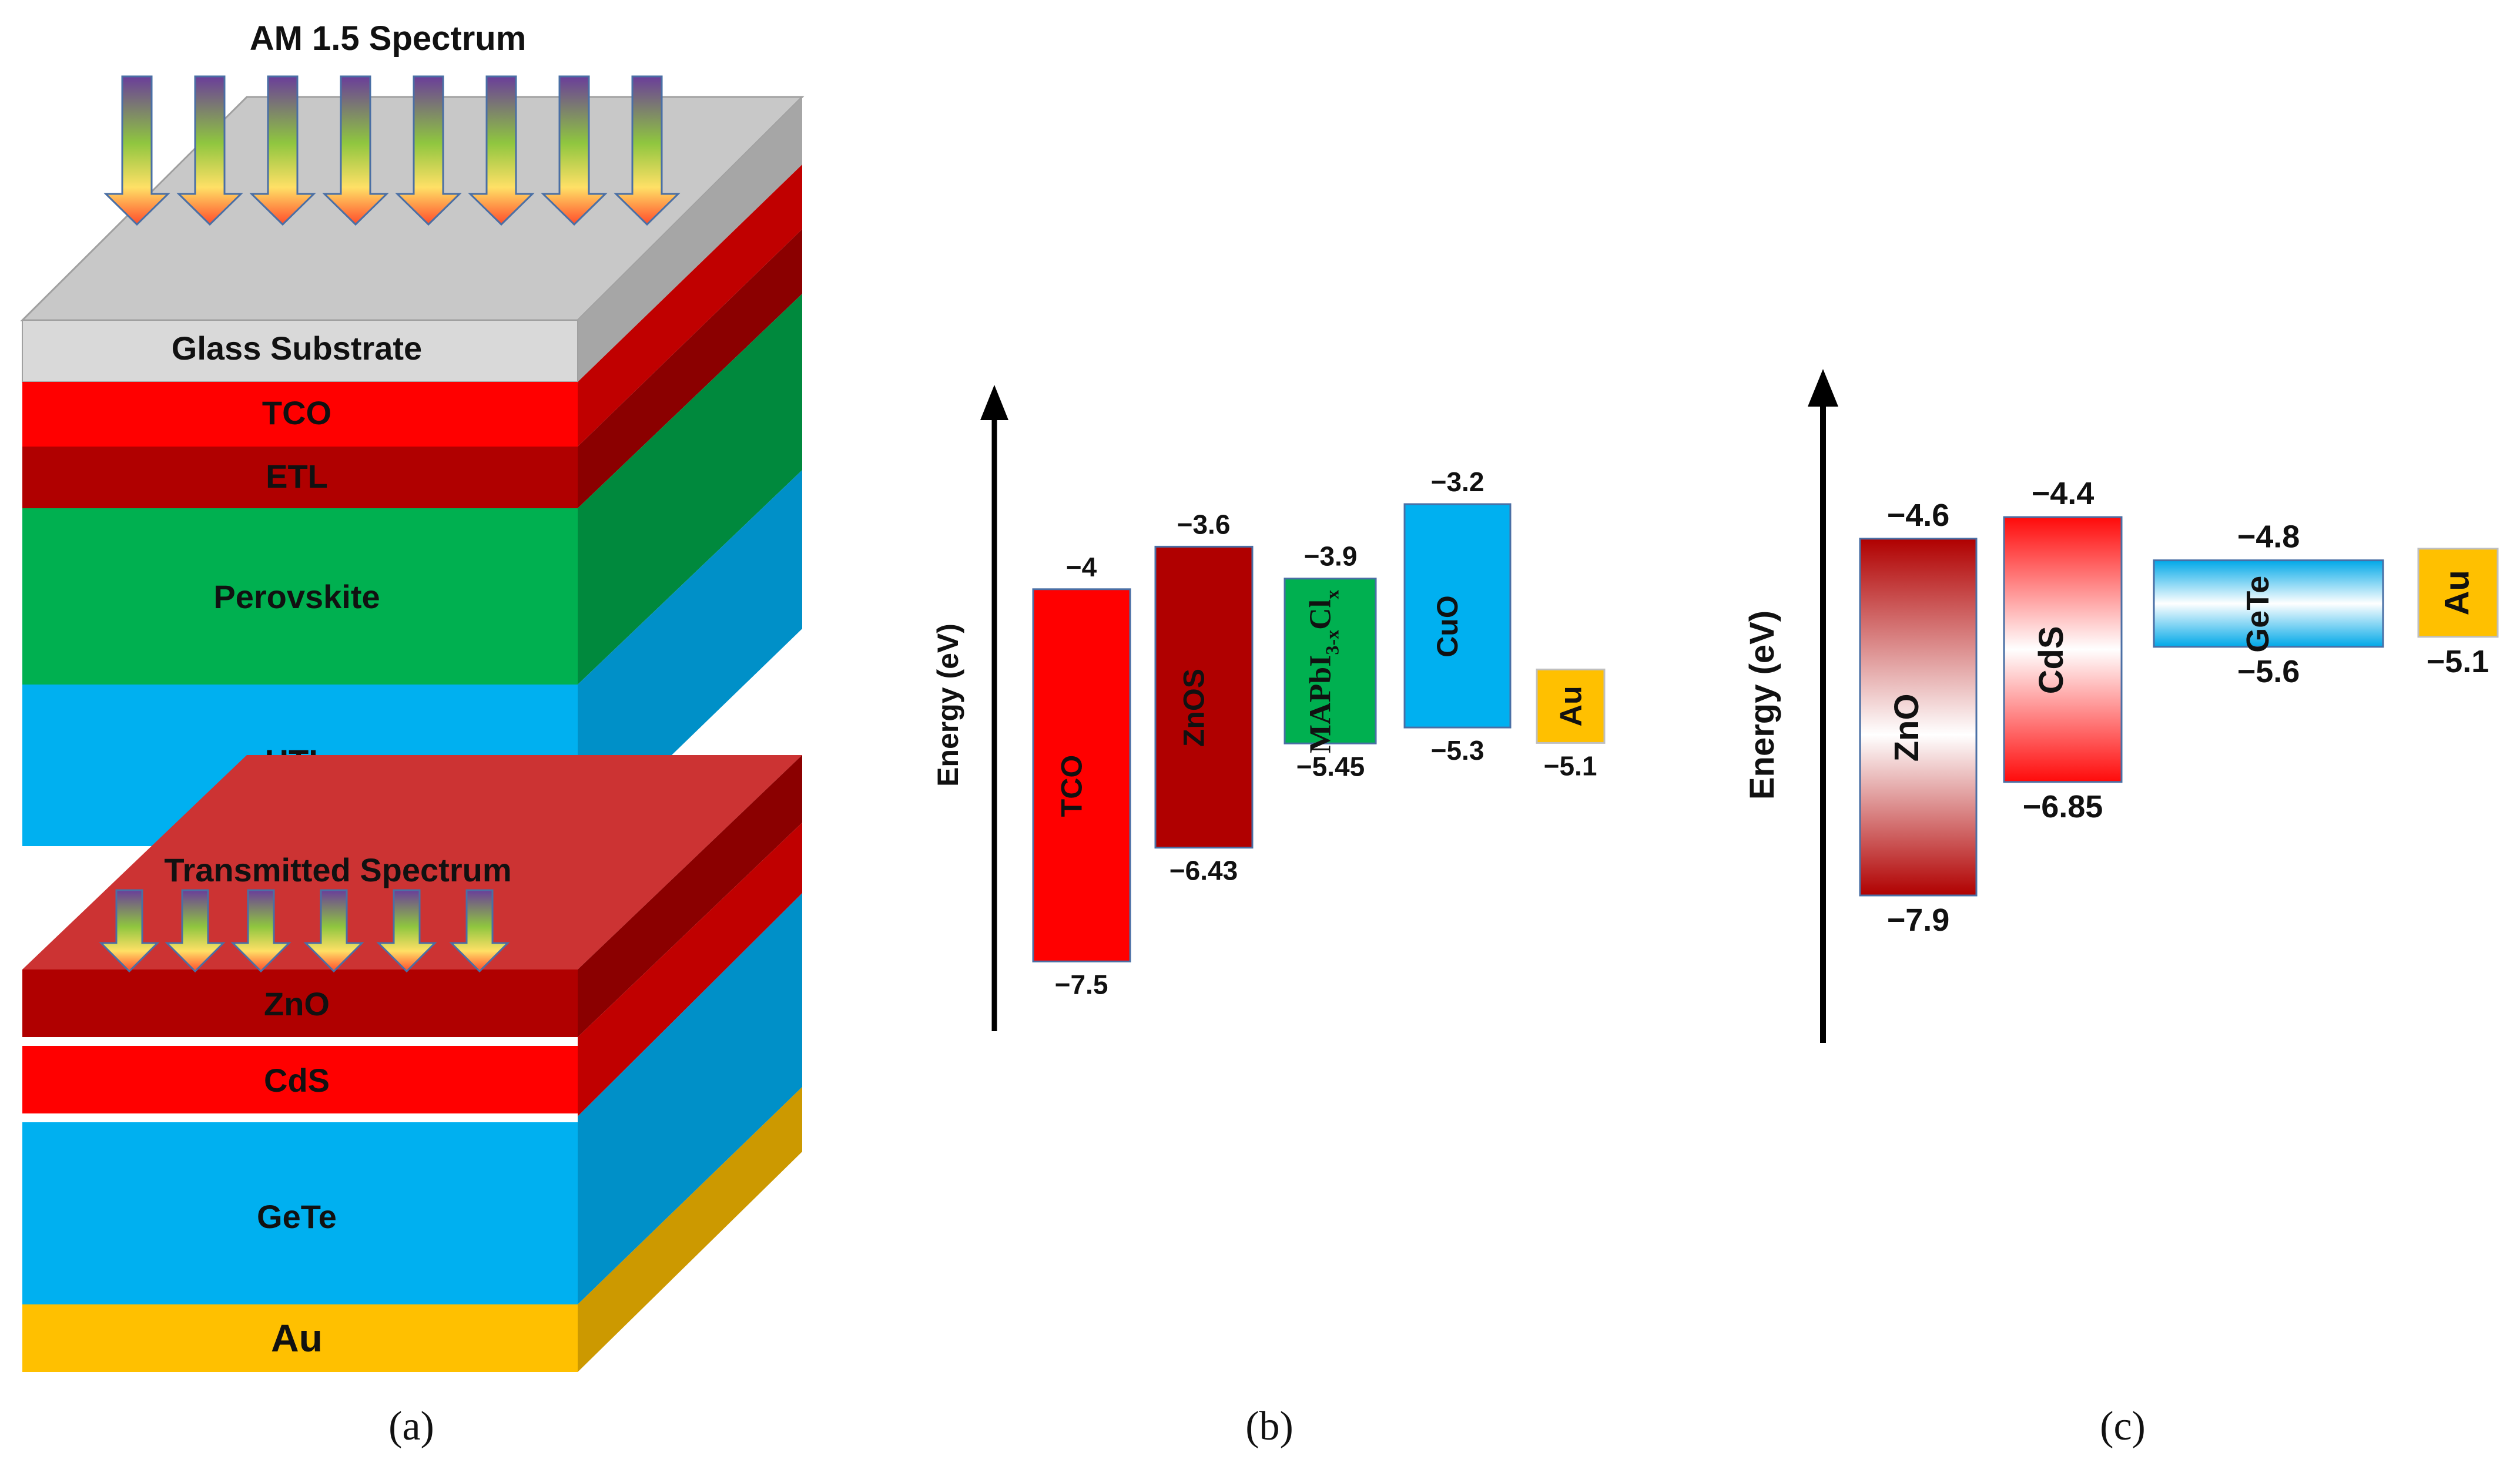  Describe the element at coordinates (297, 1004) in the screenshot. I see `layer-label-zno: ZnO` at that location.